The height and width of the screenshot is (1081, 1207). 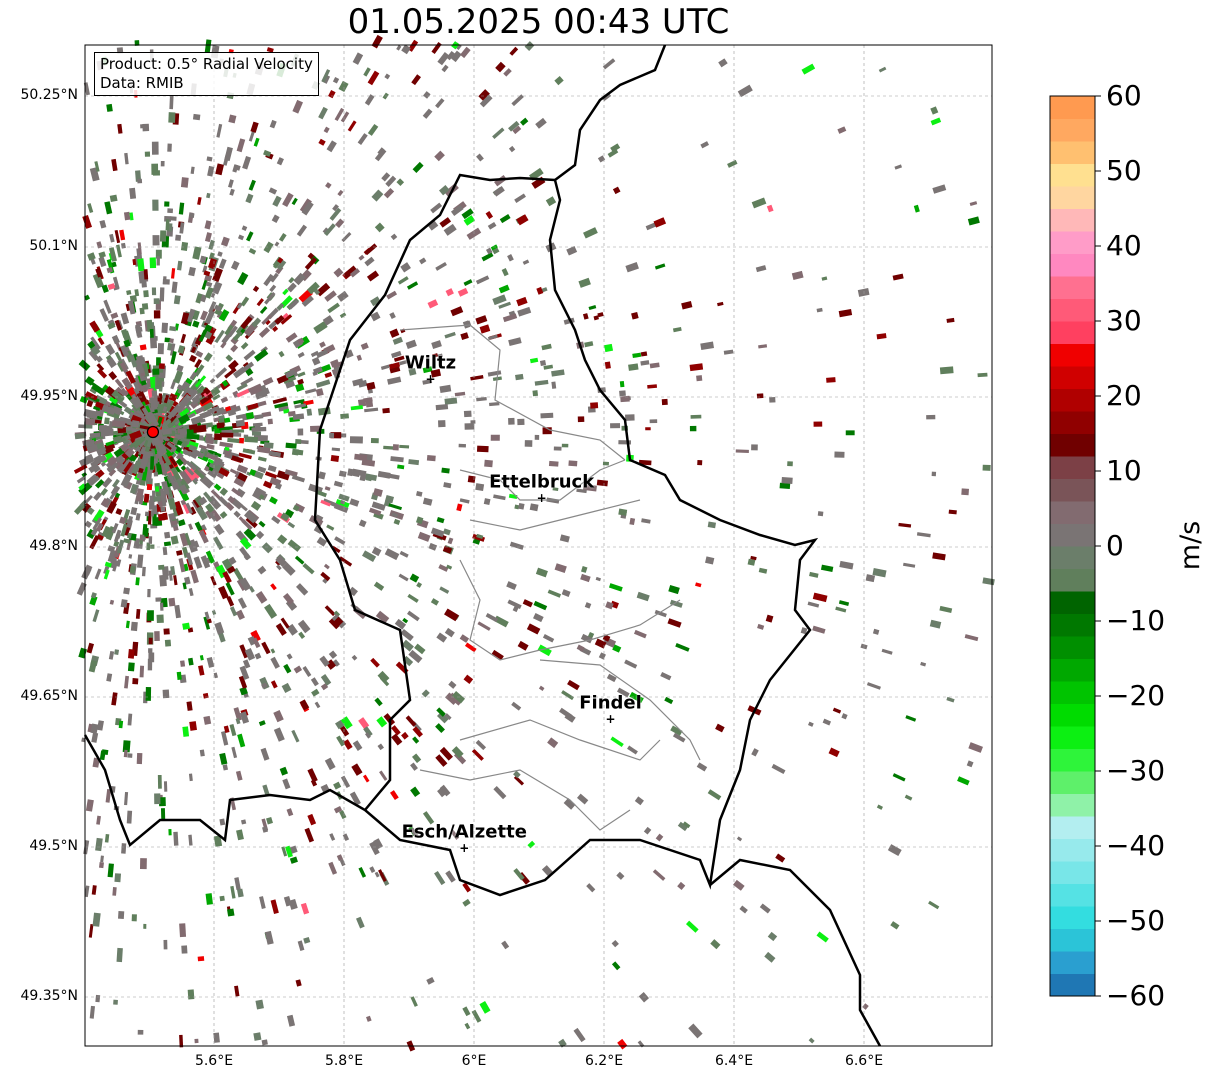 I want to click on colorbar-segment, so click(x=1072, y=805).